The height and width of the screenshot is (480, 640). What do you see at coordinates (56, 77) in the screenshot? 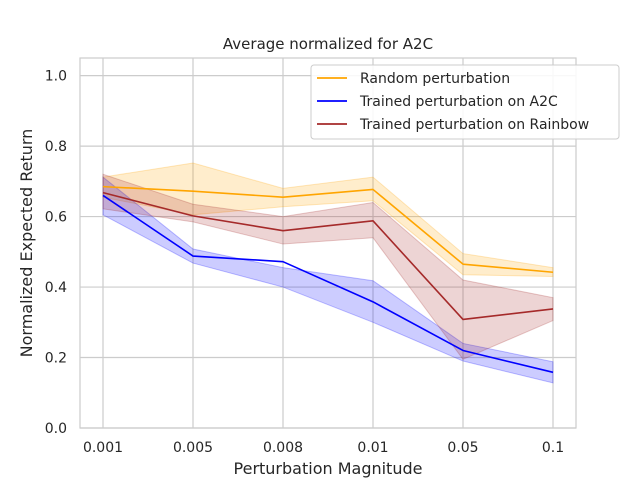
I see `y-tick-label: 1.0` at bounding box center [56, 77].